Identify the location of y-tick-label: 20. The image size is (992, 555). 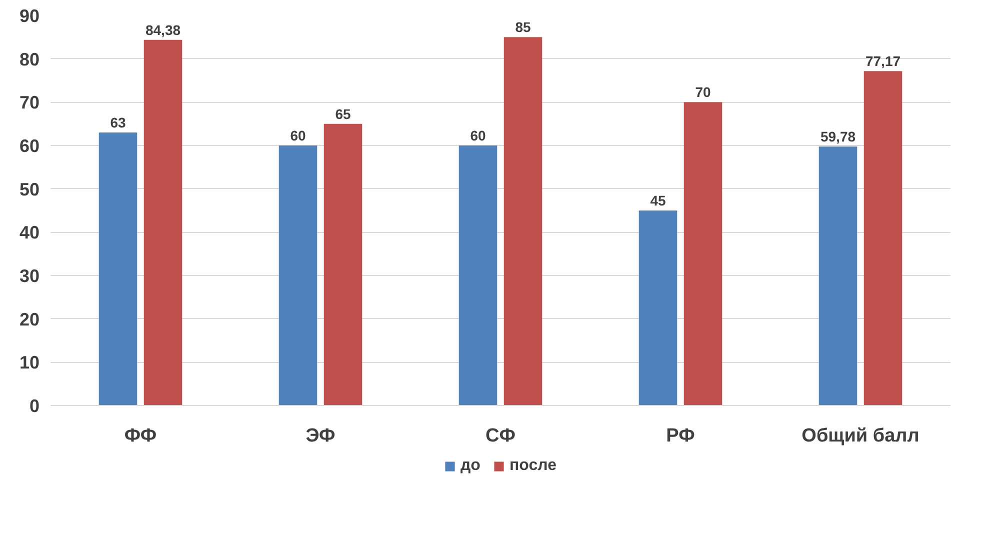
(29, 319).